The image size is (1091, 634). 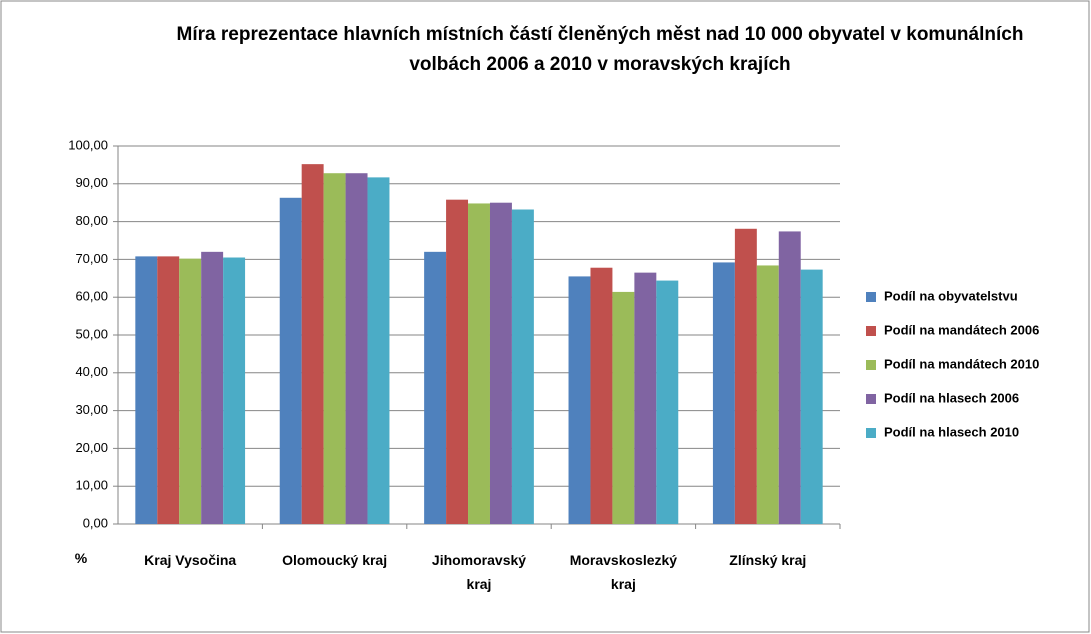 I want to click on y-tick-label: 20,00, so click(x=91, y=447).